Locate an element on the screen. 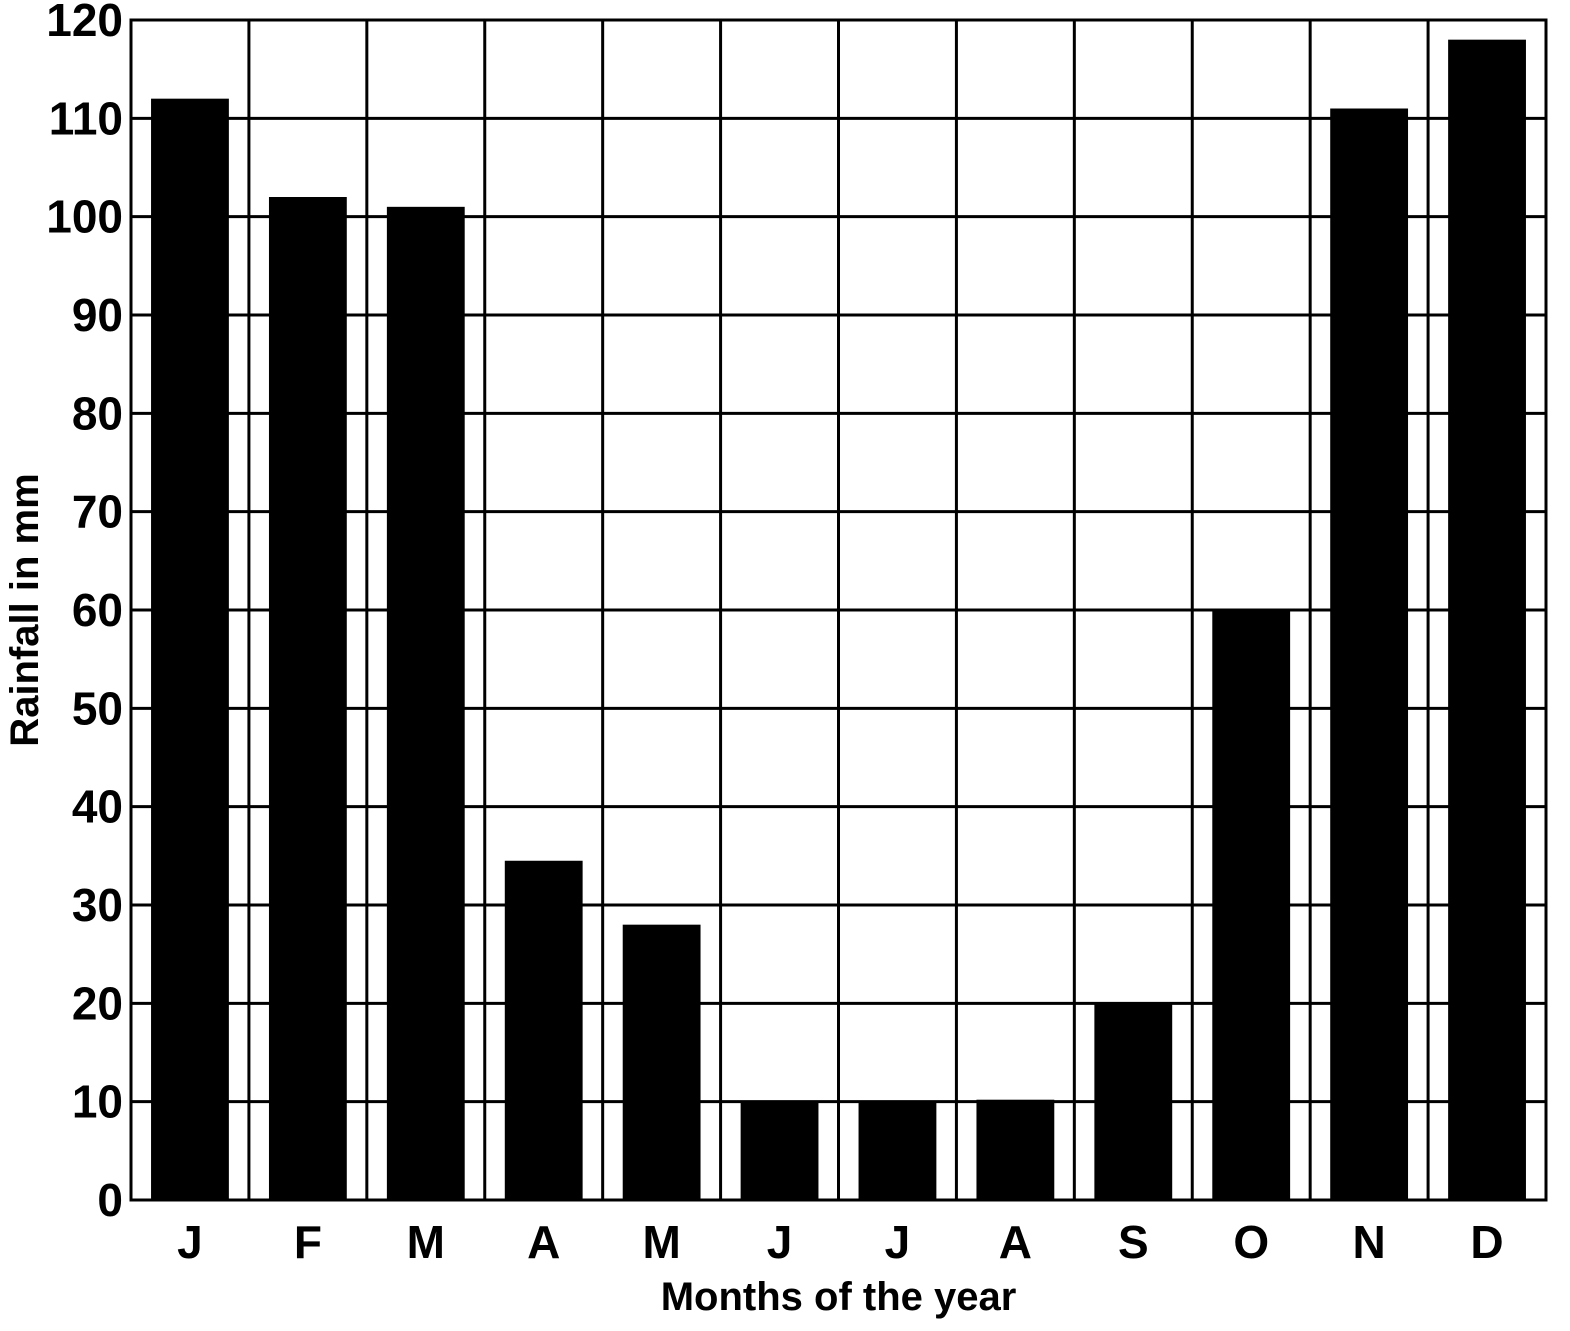  x-tick-label: N is located at coordinates (1369, 1242).